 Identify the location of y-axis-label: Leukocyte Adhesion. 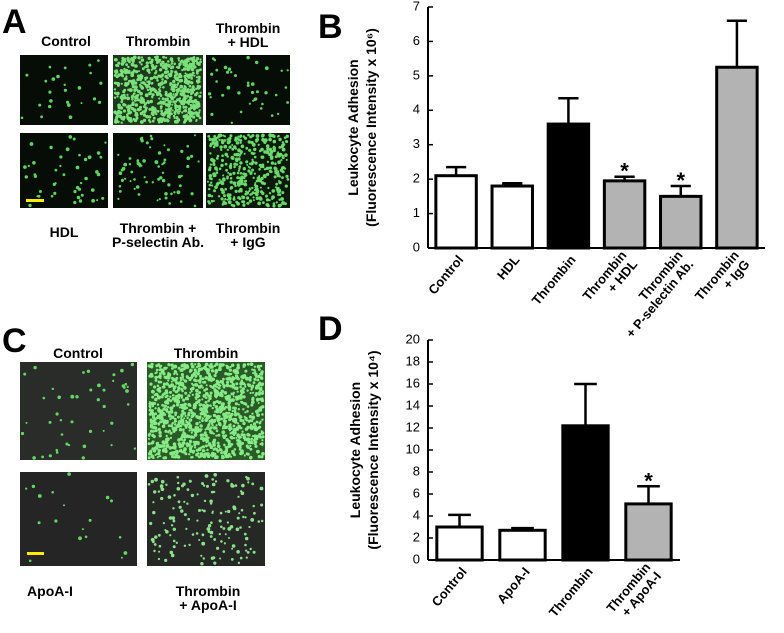
(353, 127).